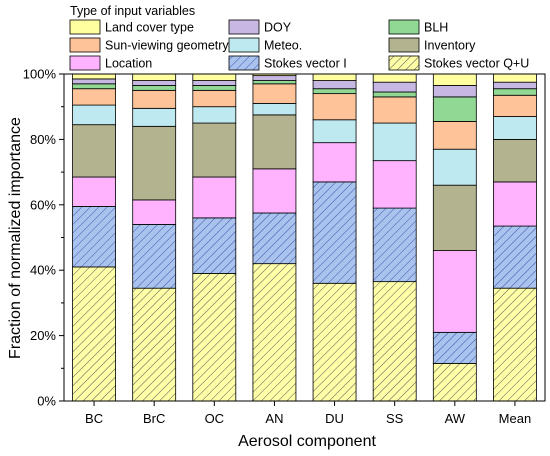 The height and width of the screenshot is (456, 550). What do you see at coordinates (94, 151) in the screenshot?
I see `bar-bc-inventory` at bounding box center [94, 151].